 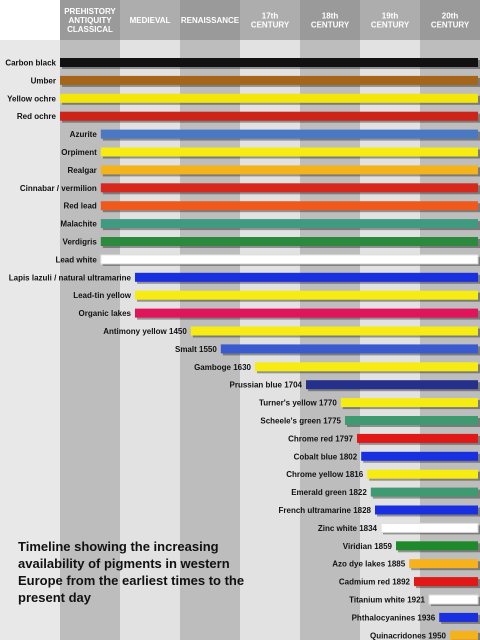 What do you see at coordinates (453, 599) in the screenshot?
I see `bar-titanium-white-1921` at bounding box center [453, 599].